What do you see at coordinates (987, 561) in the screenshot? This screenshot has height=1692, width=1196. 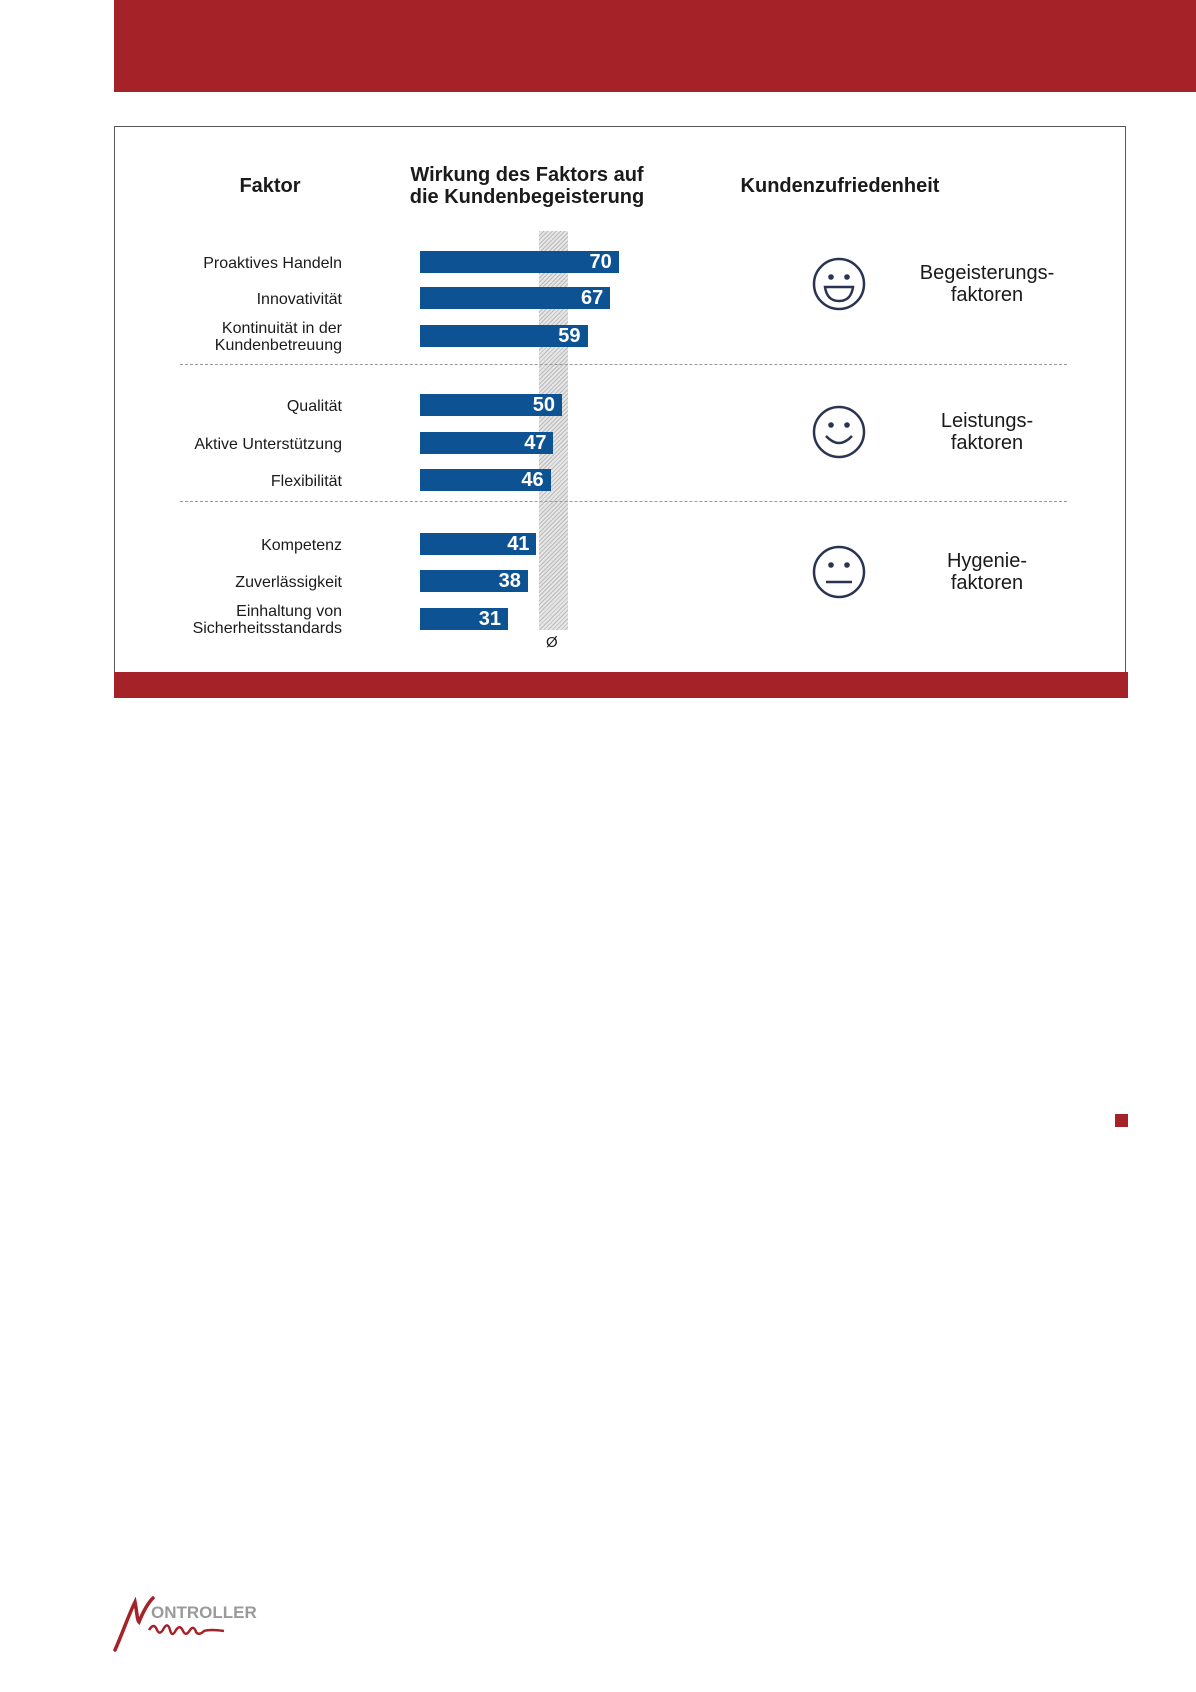 I see `group-label-line1: Hygenie-` at bounding box center [987, 561].